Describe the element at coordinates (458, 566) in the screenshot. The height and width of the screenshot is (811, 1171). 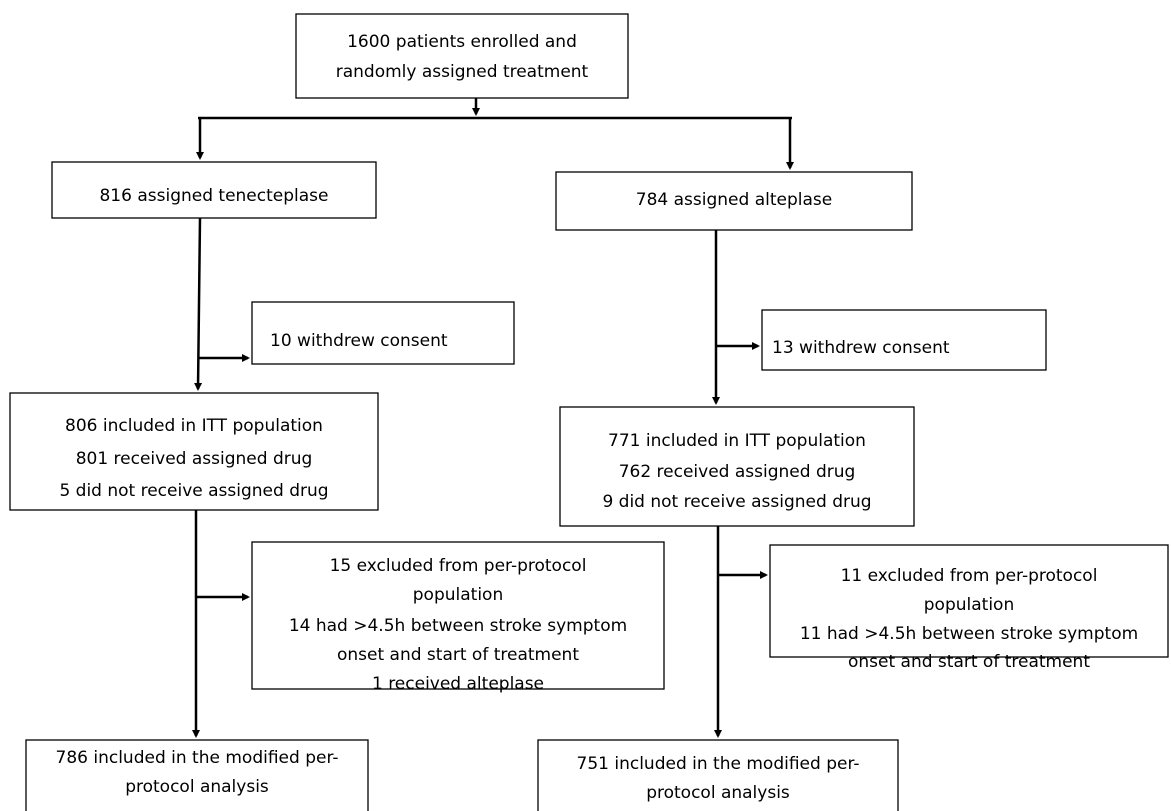
I see `node-text: 15 excluded from per-protocol` at that location.